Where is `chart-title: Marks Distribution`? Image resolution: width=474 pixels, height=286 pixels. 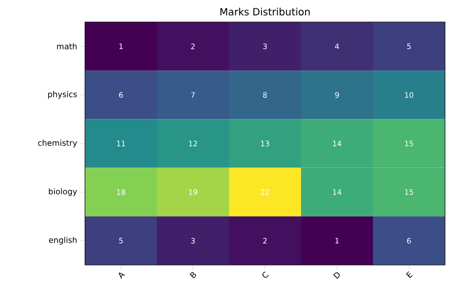 chart-title: Marks Distribution is located at coordinates (265, 12).